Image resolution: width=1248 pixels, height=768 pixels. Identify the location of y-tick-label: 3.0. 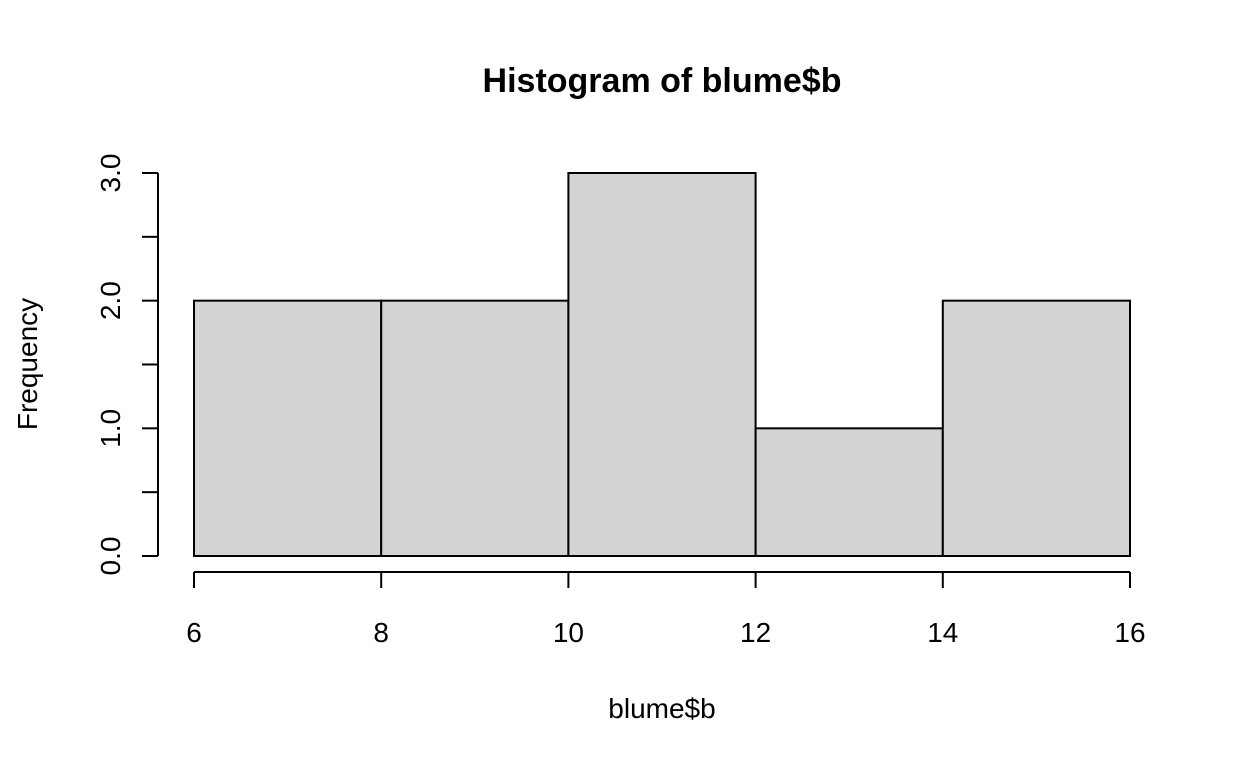
(110, 173).